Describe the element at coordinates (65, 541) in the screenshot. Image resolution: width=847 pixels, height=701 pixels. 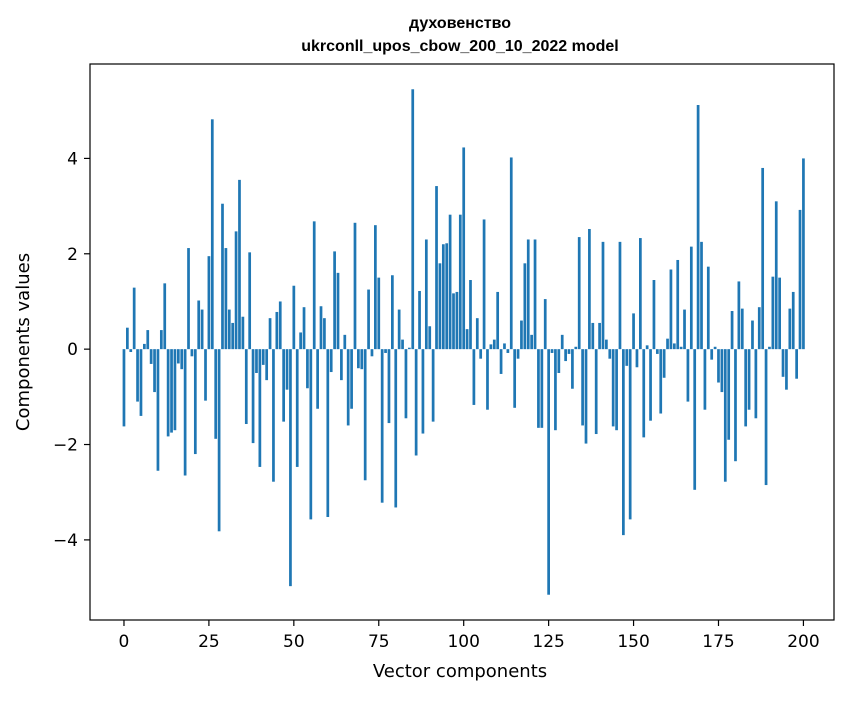
I see `y-tick-label: −4` at that location.